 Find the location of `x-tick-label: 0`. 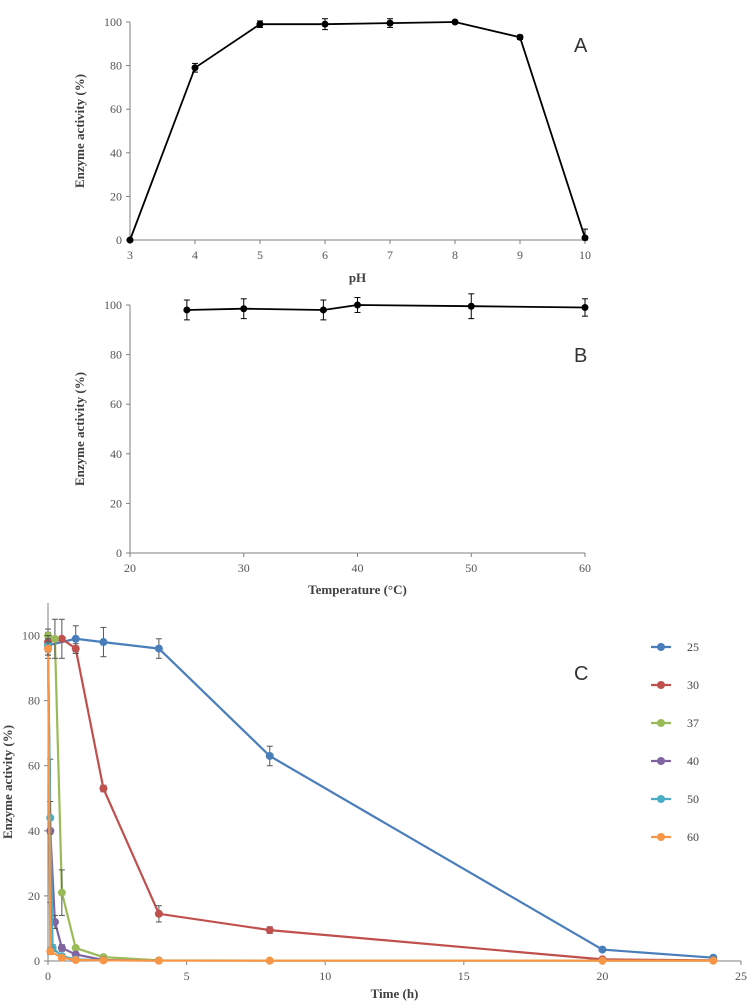

x-tick-label: 0 is located at coordinates (48, 976).